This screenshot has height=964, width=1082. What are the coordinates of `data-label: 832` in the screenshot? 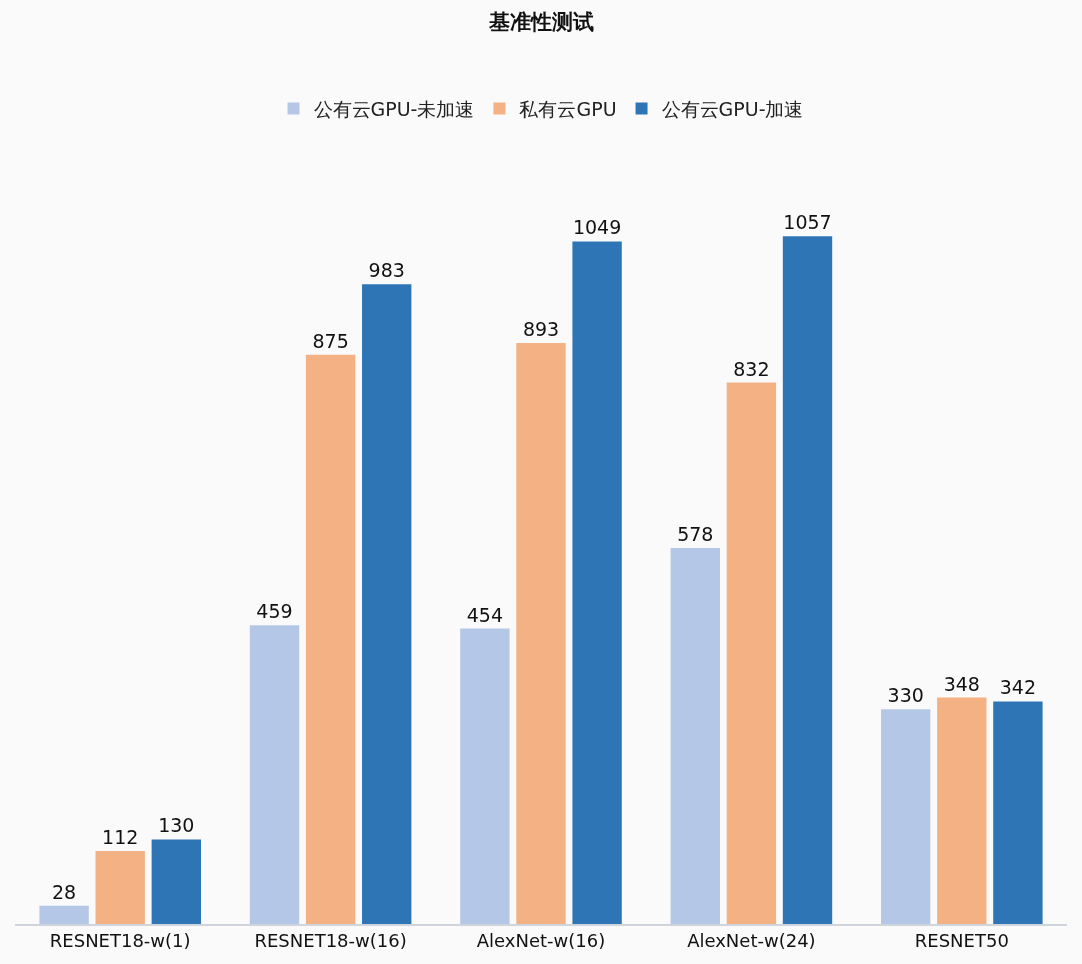 It's located at (751, 368).